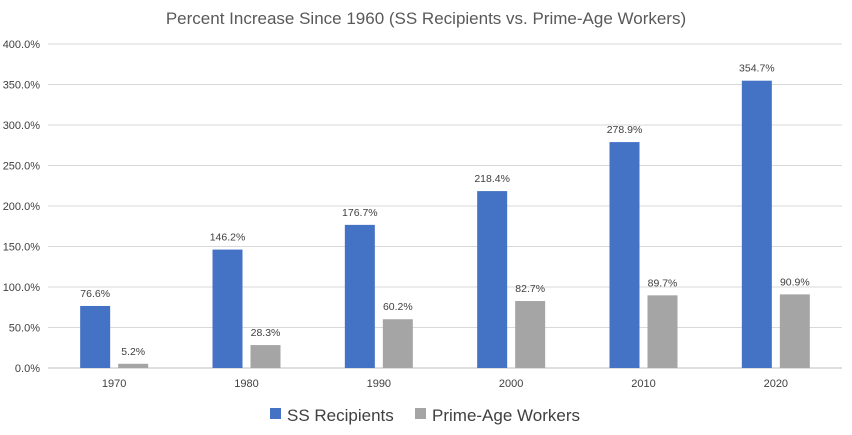 This screenshot has width=852, height=435. I want to click on x-tick-label: 1980, so click(246, 384).